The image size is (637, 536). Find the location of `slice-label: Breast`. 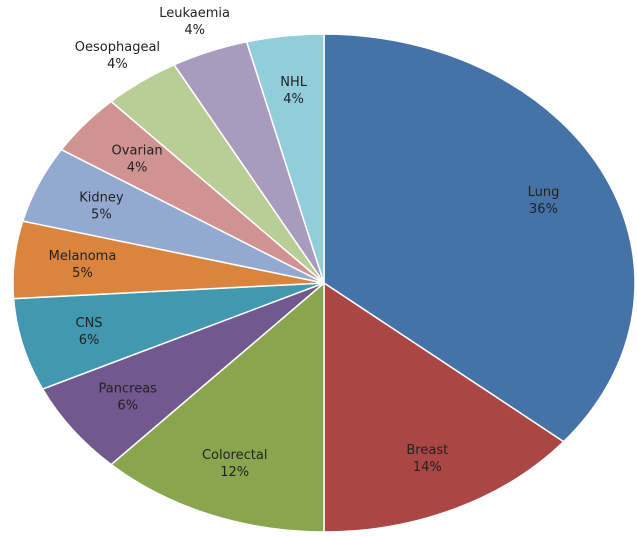

slice-label: Breast is located at coordinates (427, 450).